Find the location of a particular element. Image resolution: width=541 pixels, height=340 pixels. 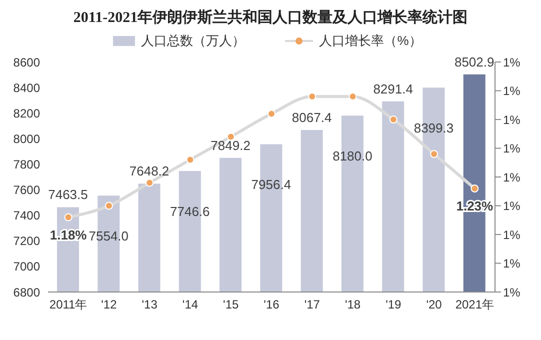

x-tick-label: '13 is located at coordinates (150, 305).